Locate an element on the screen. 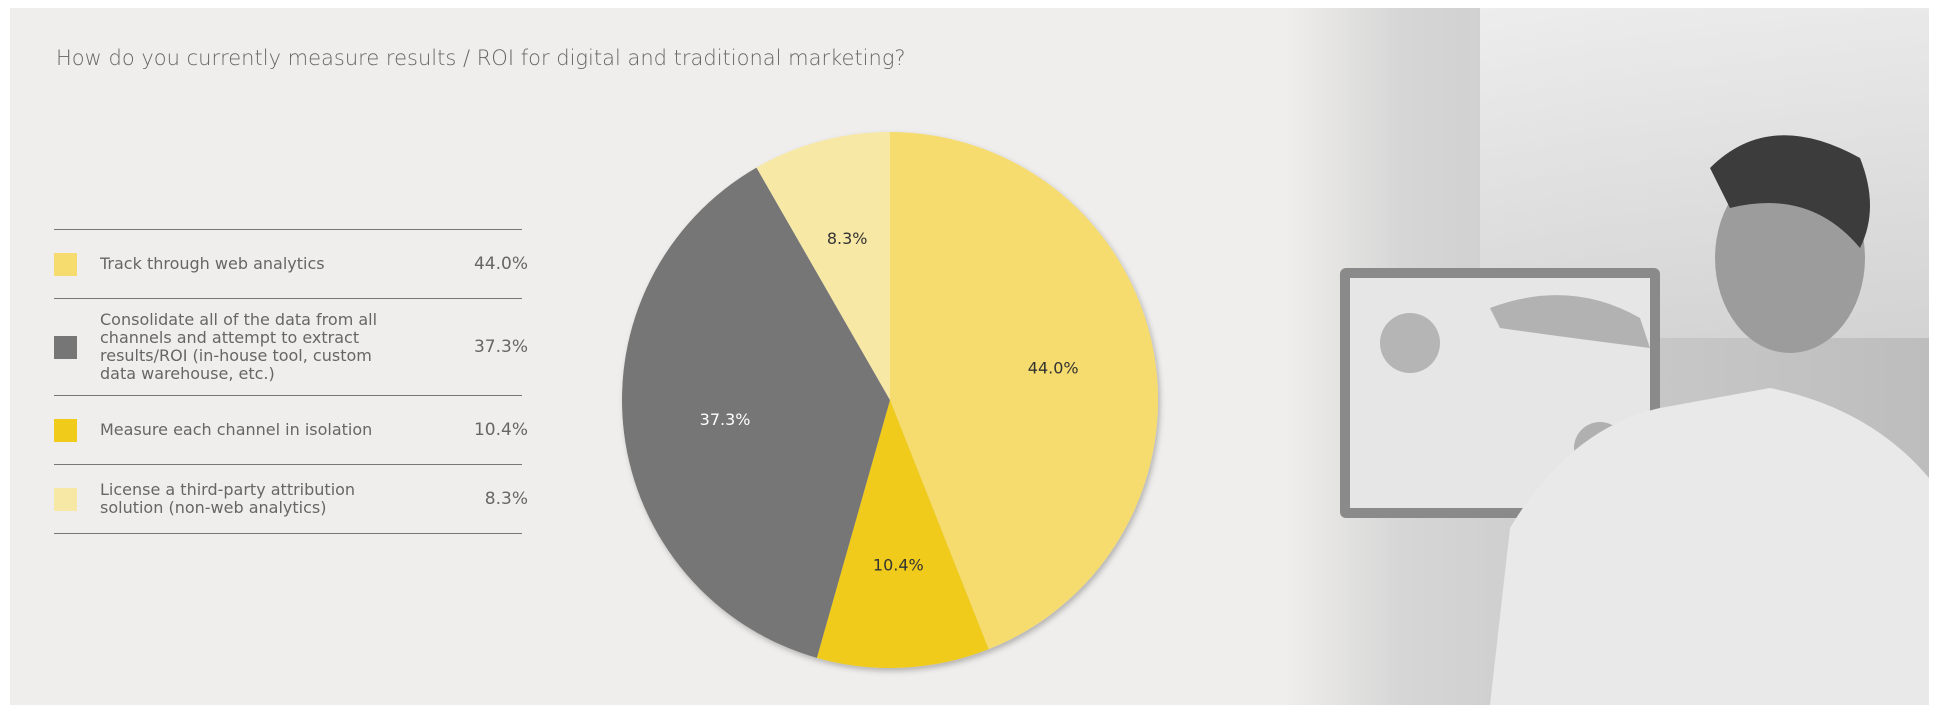  legend-value: 10.4% is located at coordinates (500, 430).